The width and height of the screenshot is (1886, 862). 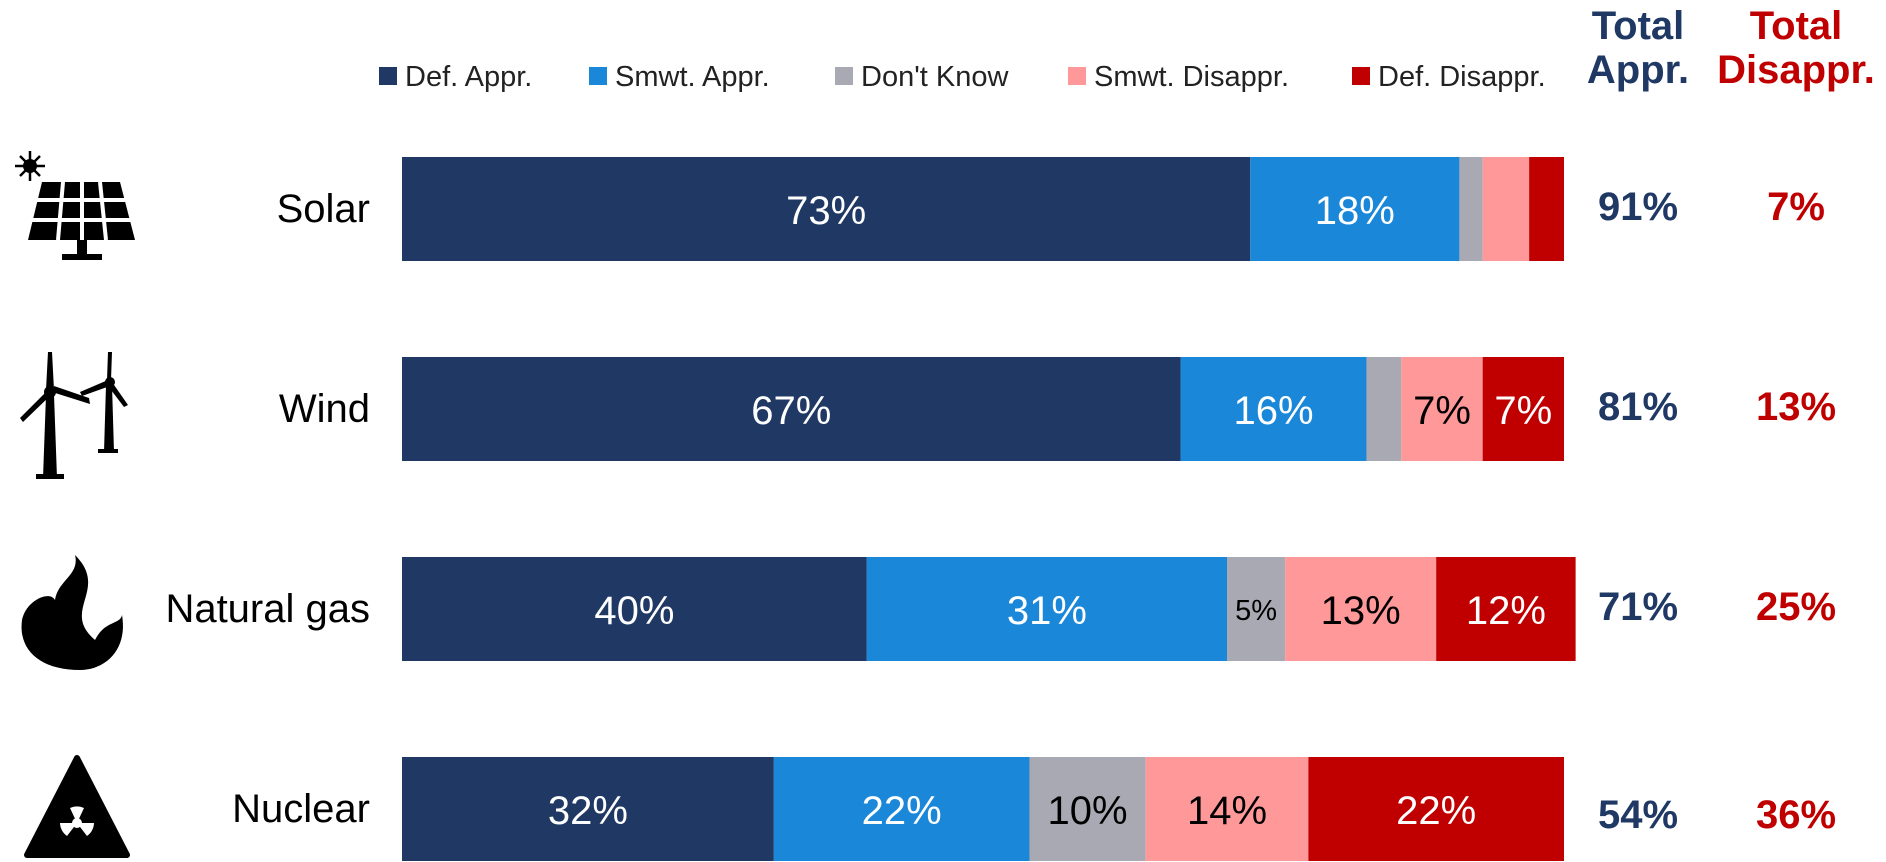 I want to click on legend-label: Smwt. Appr., so click(x=692, y=77).